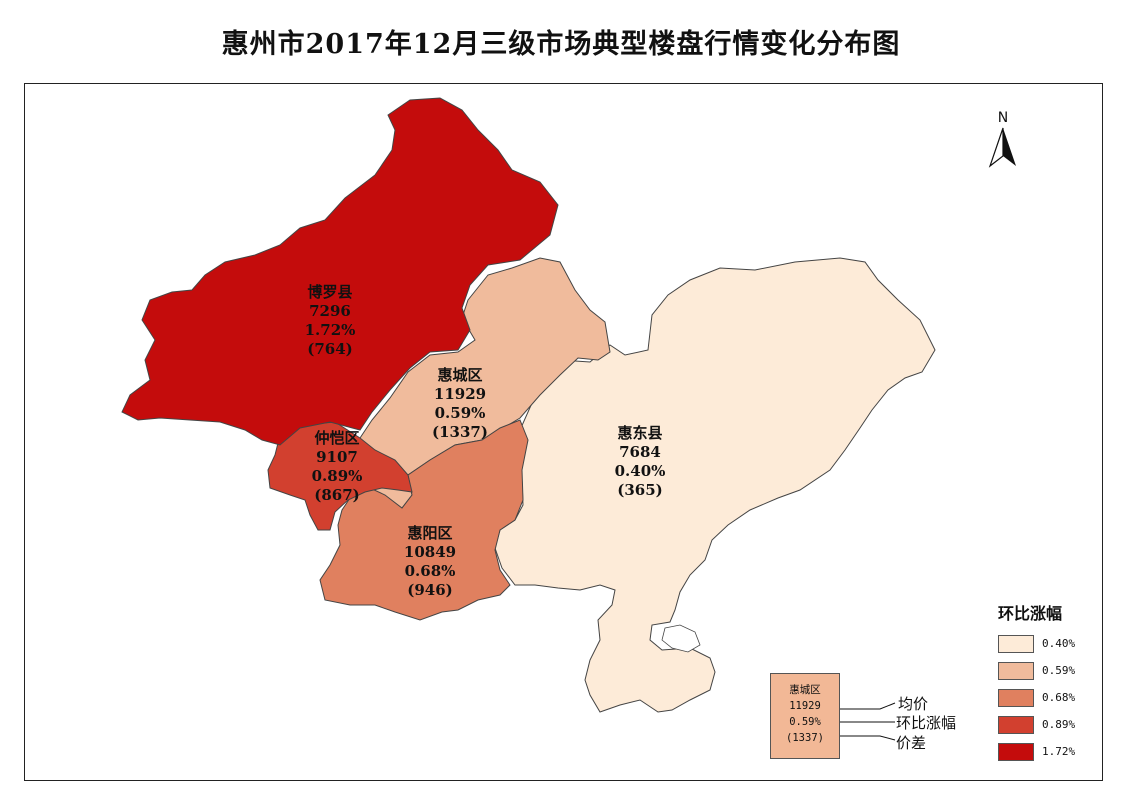 The height and width of the screenshot is (794, 1122). I want to click on legend-item: 0.89%, so click(1048, 724).